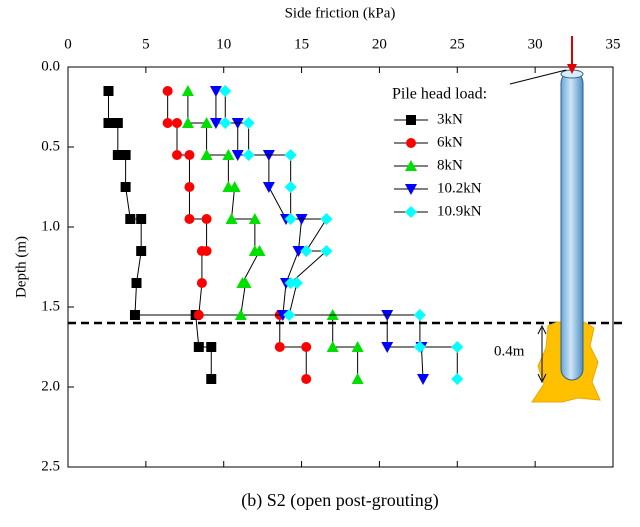 Image resolution: width=640 pixels, height=527 pixels. Describe the element at coordinates (50, 146) in the screenshot. I see `y-tick-label: 0.5` at that location.